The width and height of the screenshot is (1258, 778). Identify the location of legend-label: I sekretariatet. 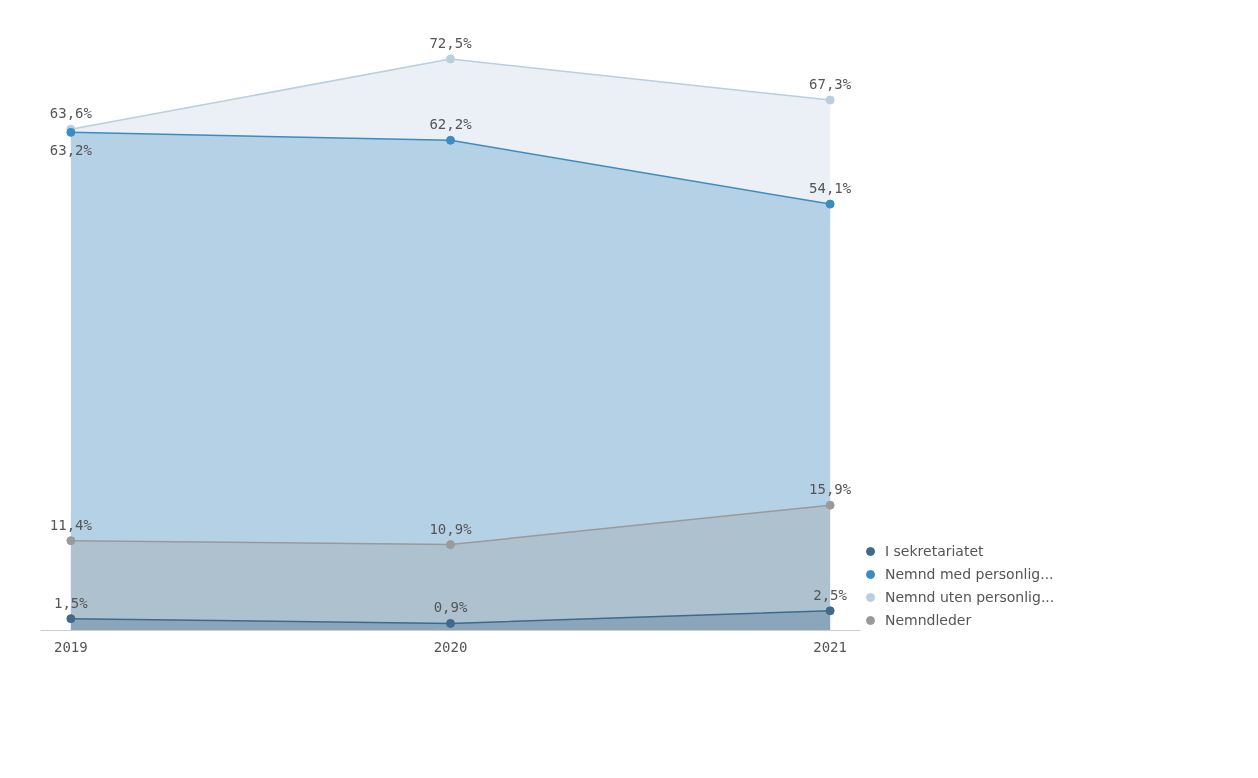
(934, 551).